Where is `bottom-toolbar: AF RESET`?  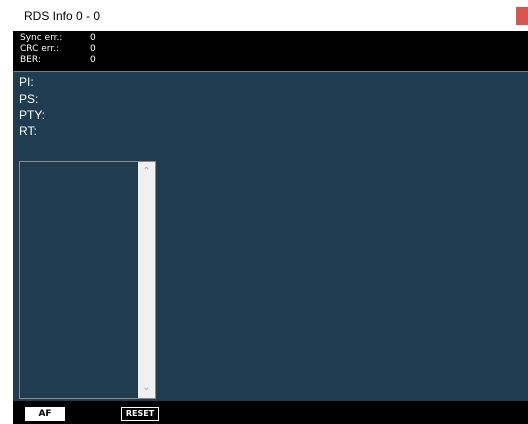
bottom-toolbar: AF RESET is located at coordinates (270, 412).